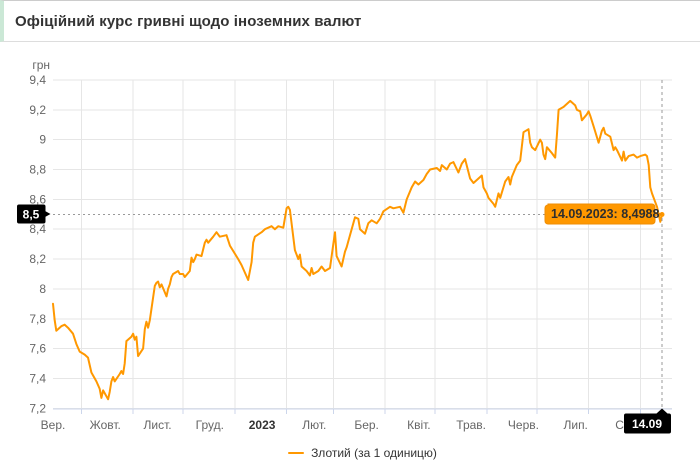  Describe the element at coordinates (37, 199) in the screenshot. I see `y-tick-label: 8,6` at that location.